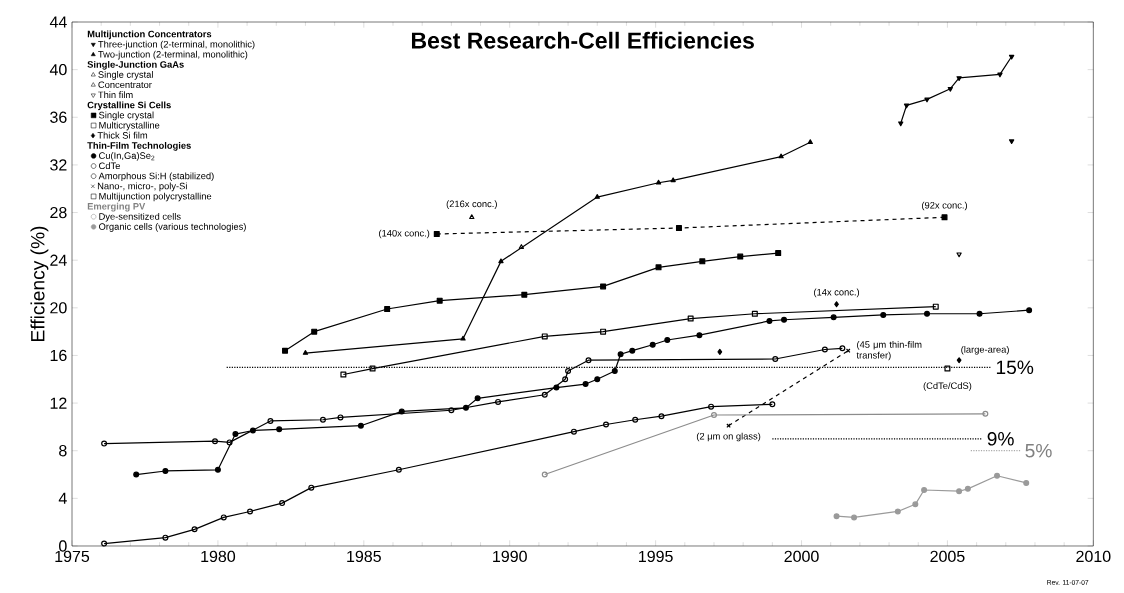 Image resolution: width=1124 pixels, height=593 pixels. I want to click on x-tick-label: 2010, so click(1093, 556).